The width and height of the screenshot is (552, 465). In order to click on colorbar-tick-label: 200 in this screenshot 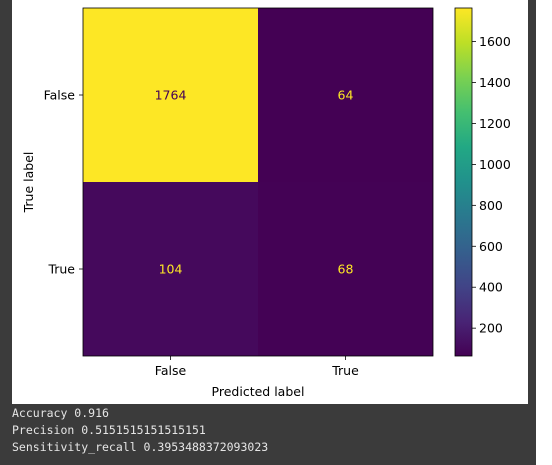, I will do `click(491, 328)`.